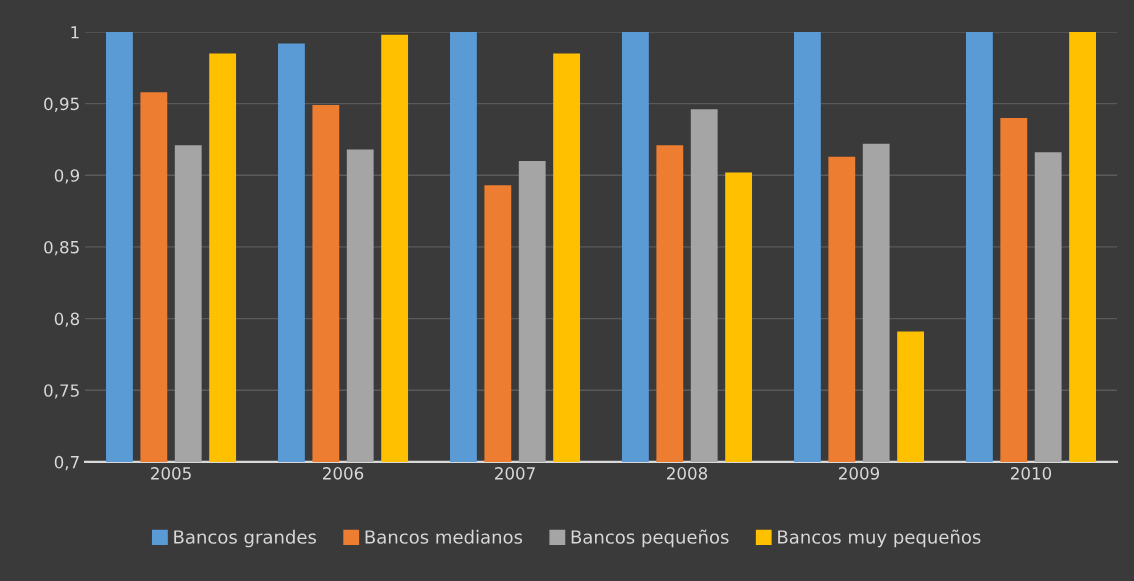 The image size is (1134, 581). I want to click on y-tick-label: 0,95, so click(61, 104).